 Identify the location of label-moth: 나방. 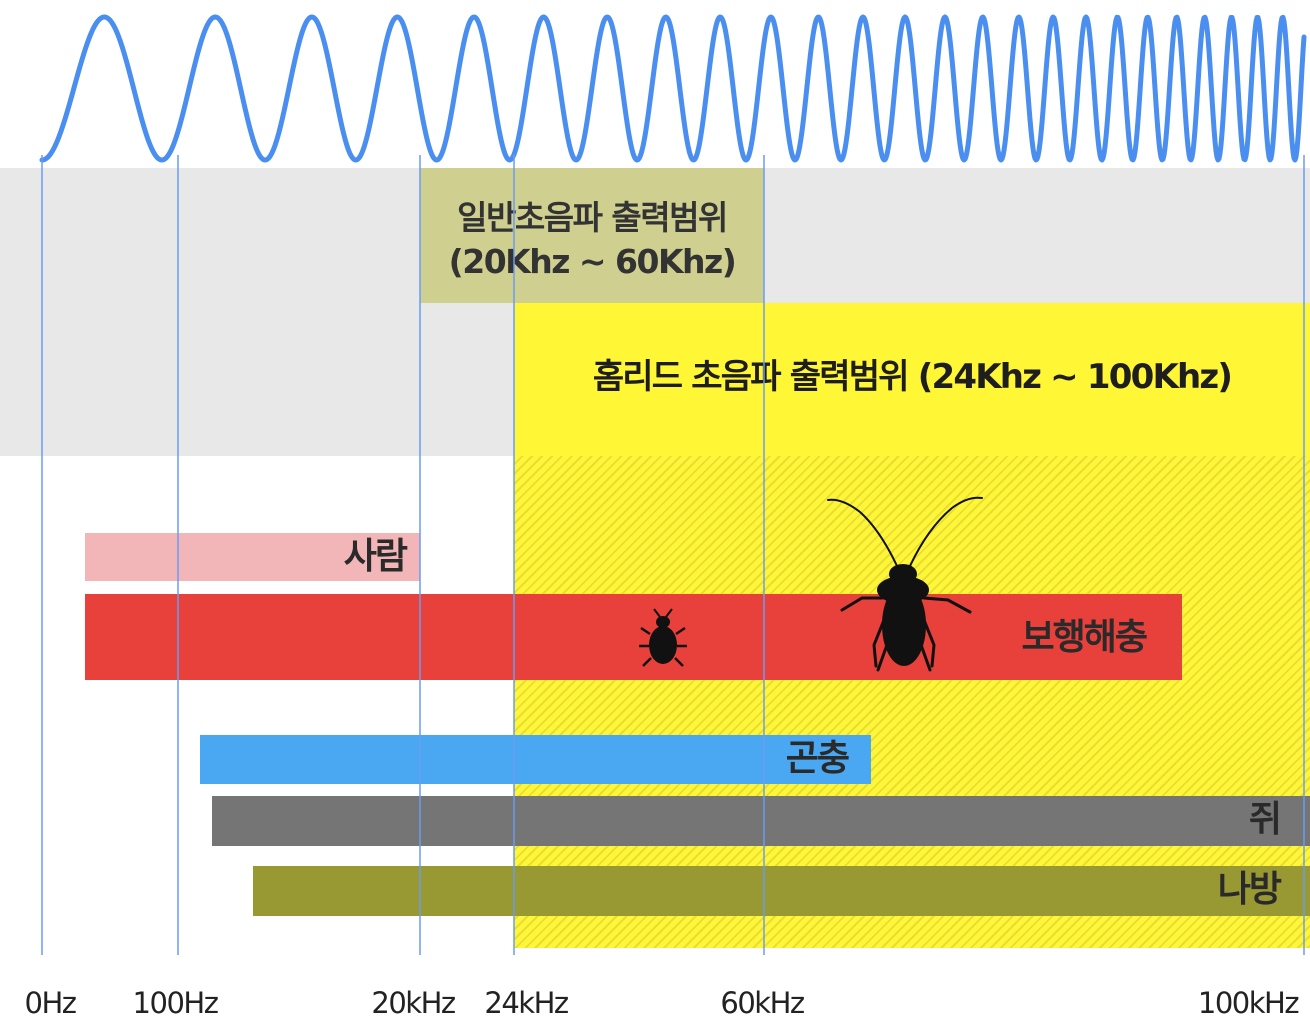
(1249, 889).